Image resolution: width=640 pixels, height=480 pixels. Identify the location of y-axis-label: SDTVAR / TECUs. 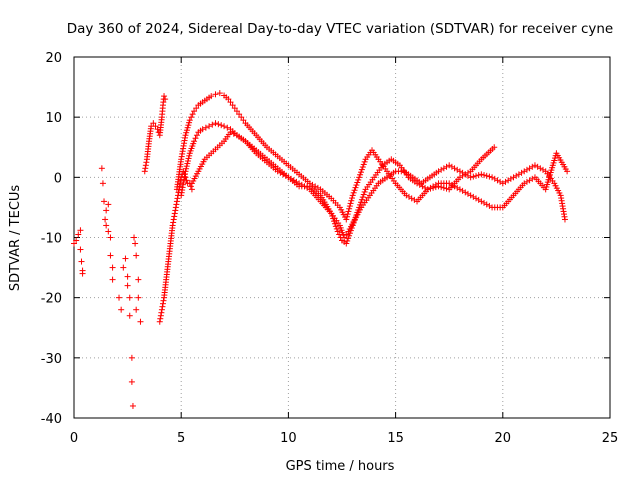
(15, 238).